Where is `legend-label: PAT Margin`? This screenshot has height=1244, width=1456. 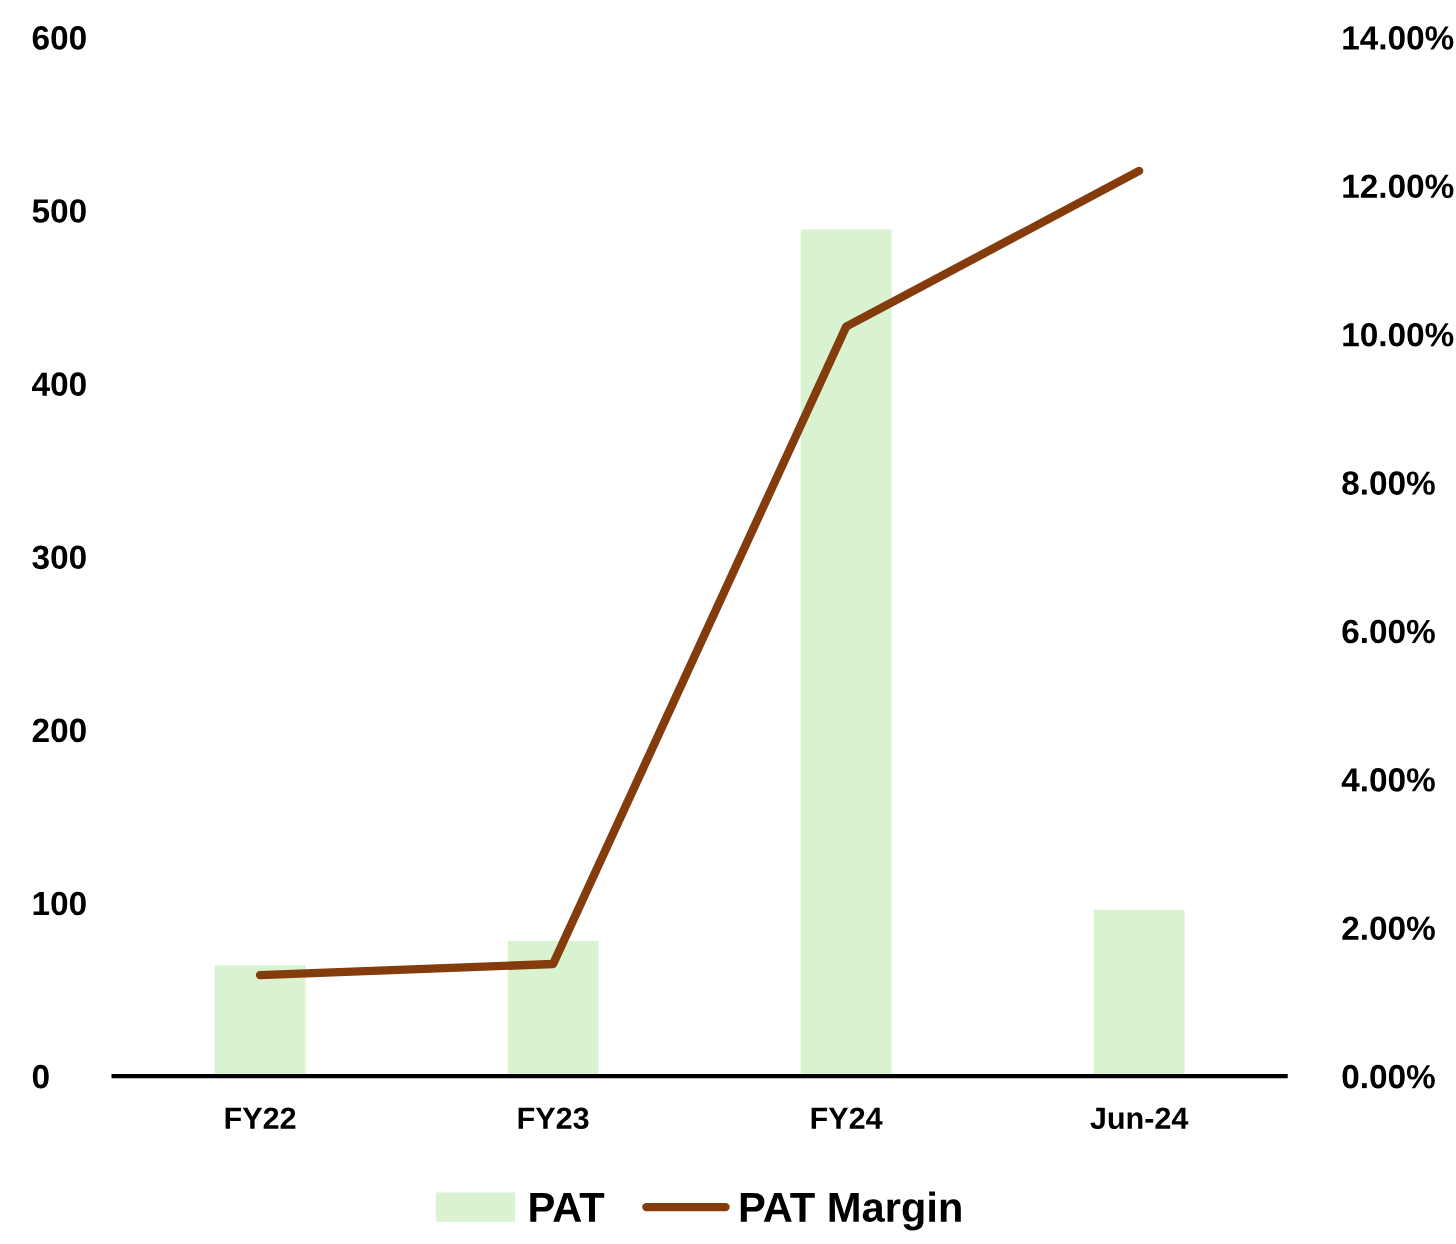
legend-label: PAT Margin is located at coordinates (850, 1211).